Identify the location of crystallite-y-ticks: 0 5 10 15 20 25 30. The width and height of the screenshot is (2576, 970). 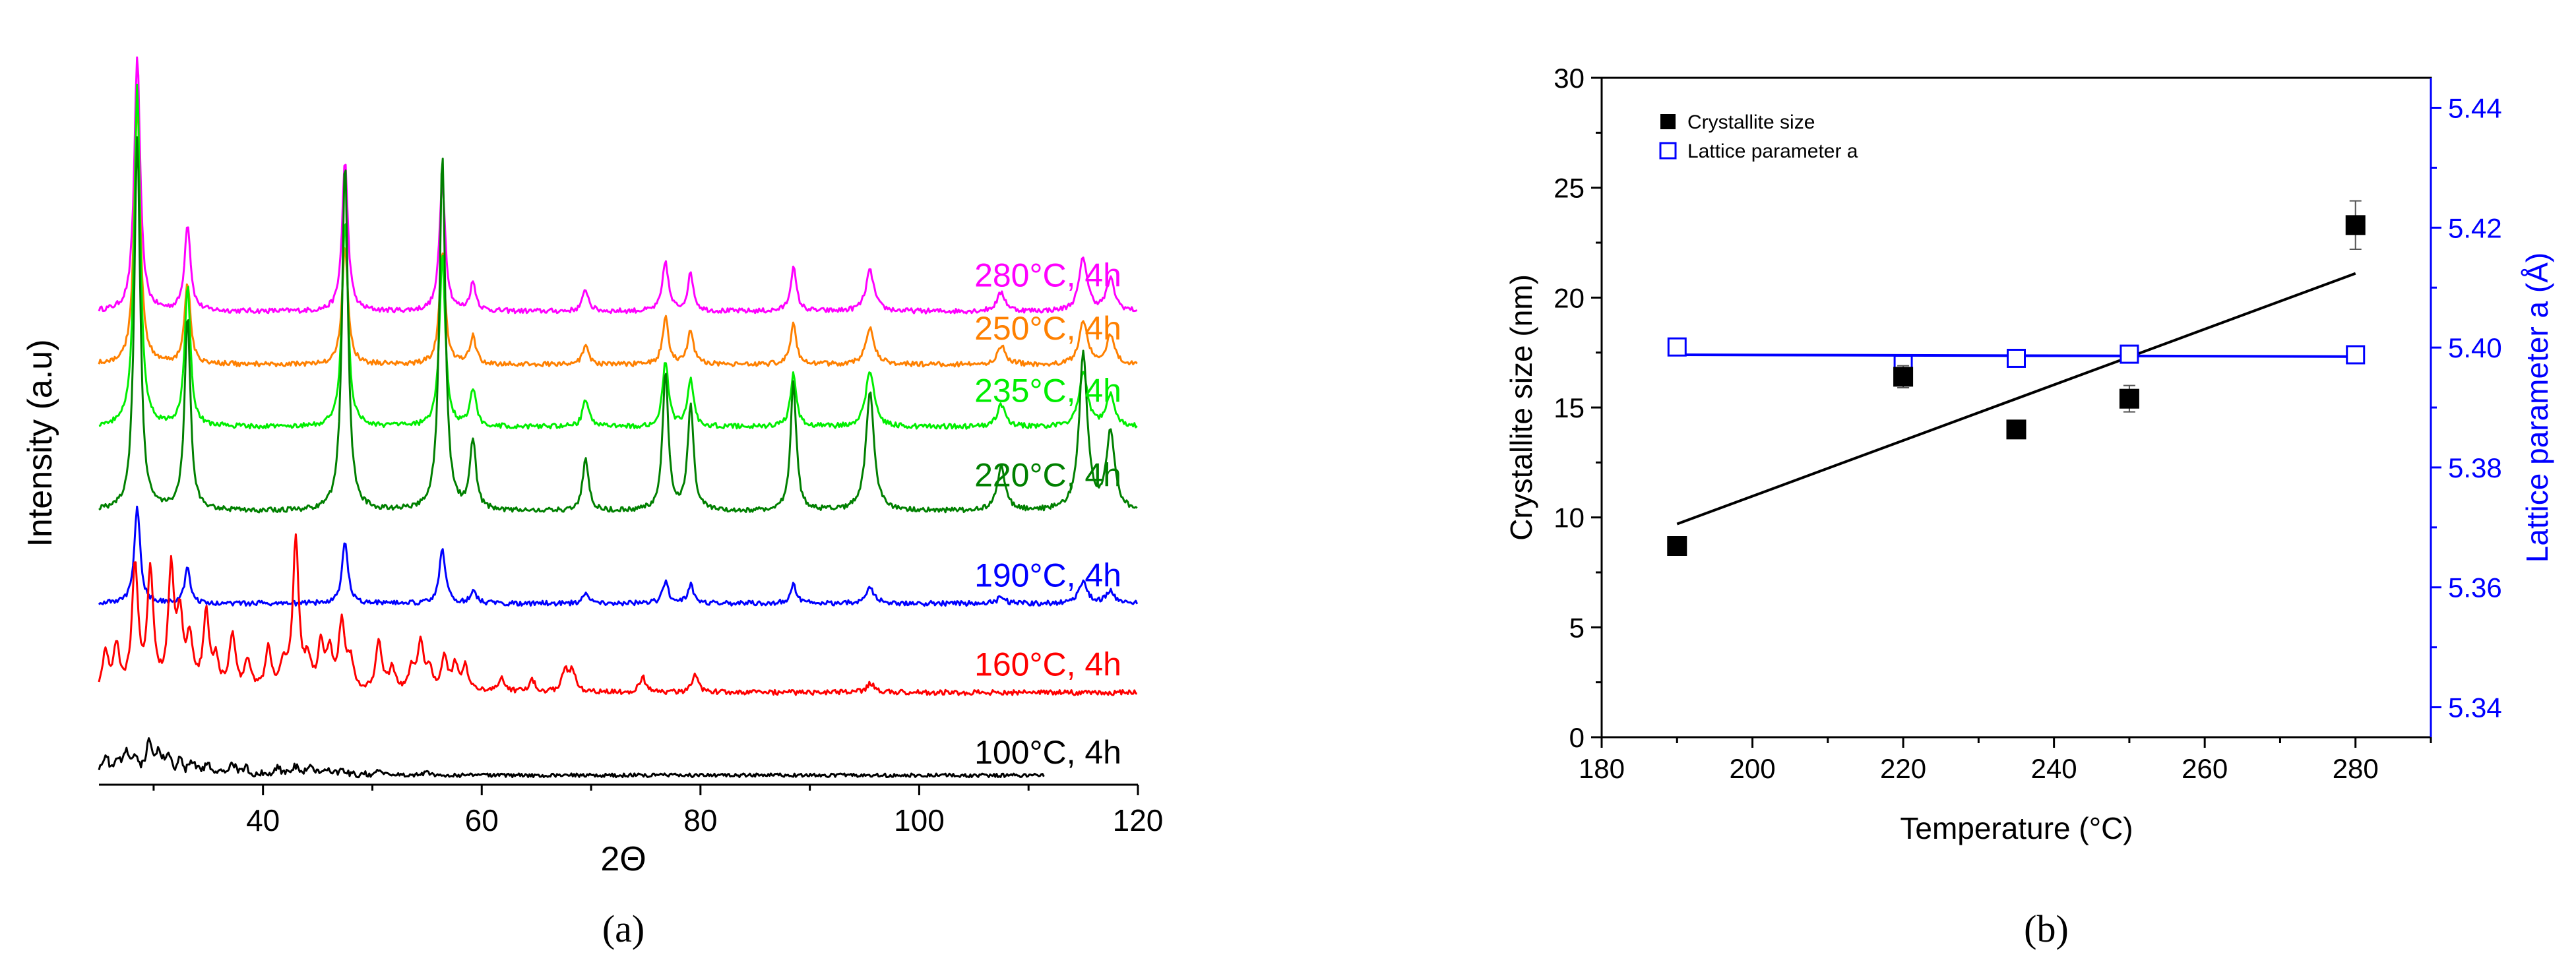
(1578, 408).